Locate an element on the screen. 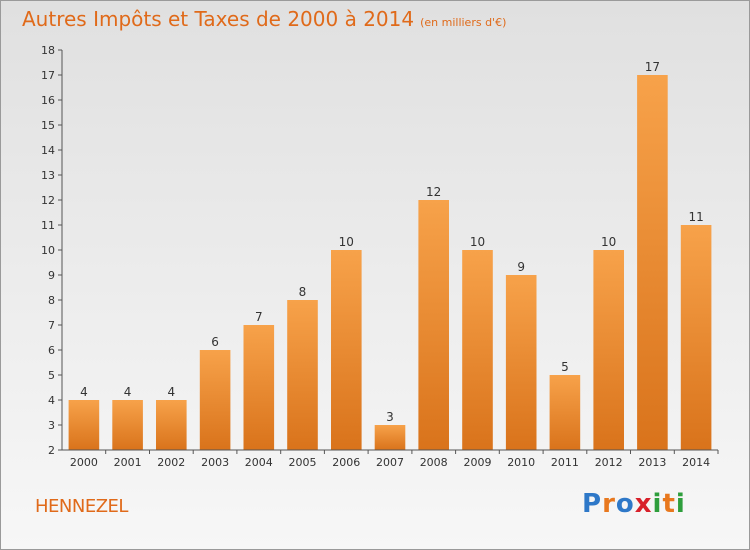 This screenshot has height=550, width=750. x-tick-label: 2006 is located at coordinates (346, 462).